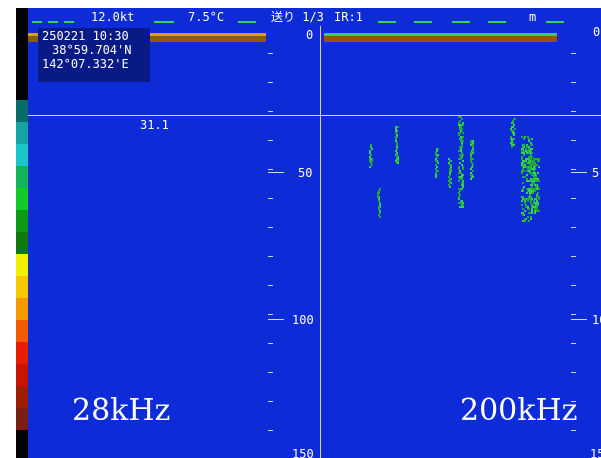  Describe the element at coordinates (303, 452) in the screenshot. I see `depth-label-150: 150` at that location.